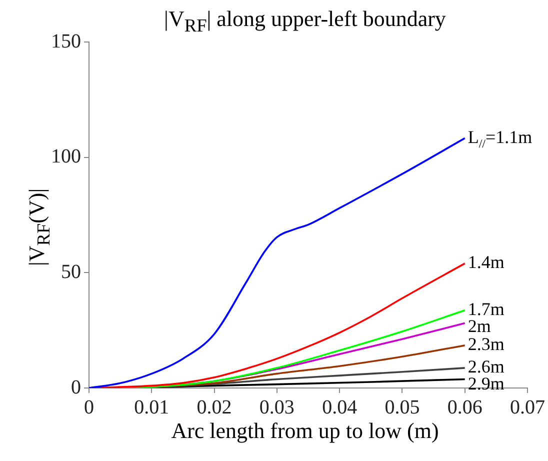 This screenshot has width=548, height=461. What do you see at coordinates (527, 407) in the screenshot?
I see `x-tick-label: 0.07` at bounding box center [527, 407].